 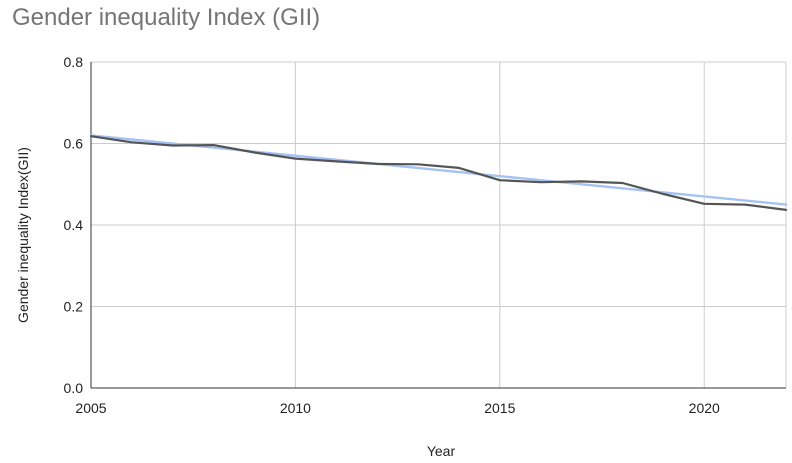 I want to click on x-tick-label: 2005, so click(x=90, y=408).